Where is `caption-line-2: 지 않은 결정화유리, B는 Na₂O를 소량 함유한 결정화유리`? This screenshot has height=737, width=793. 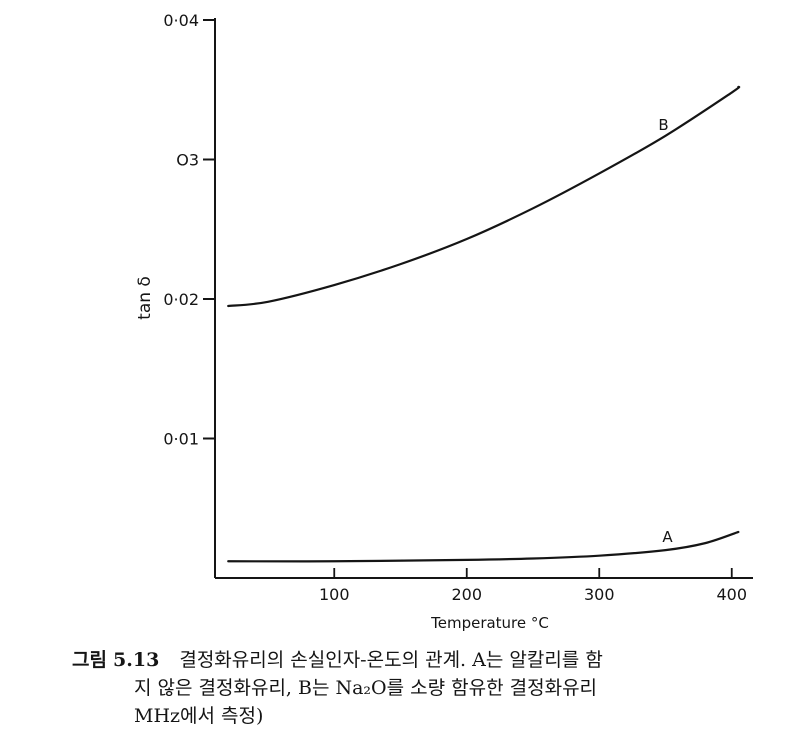
caption-line-2: 지 않은 결정화유리, B는 Na₂O를 소량 함유한 결정화유리 is located at coordinates (365, 688).